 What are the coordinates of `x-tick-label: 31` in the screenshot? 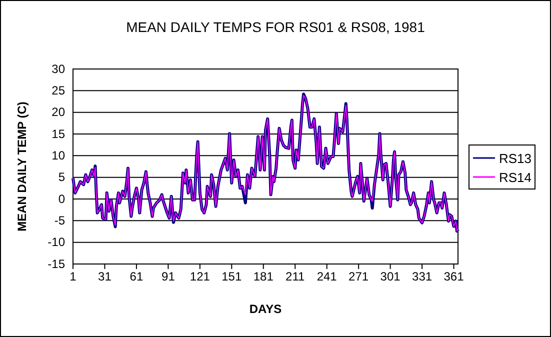 It's located at (105, 277).